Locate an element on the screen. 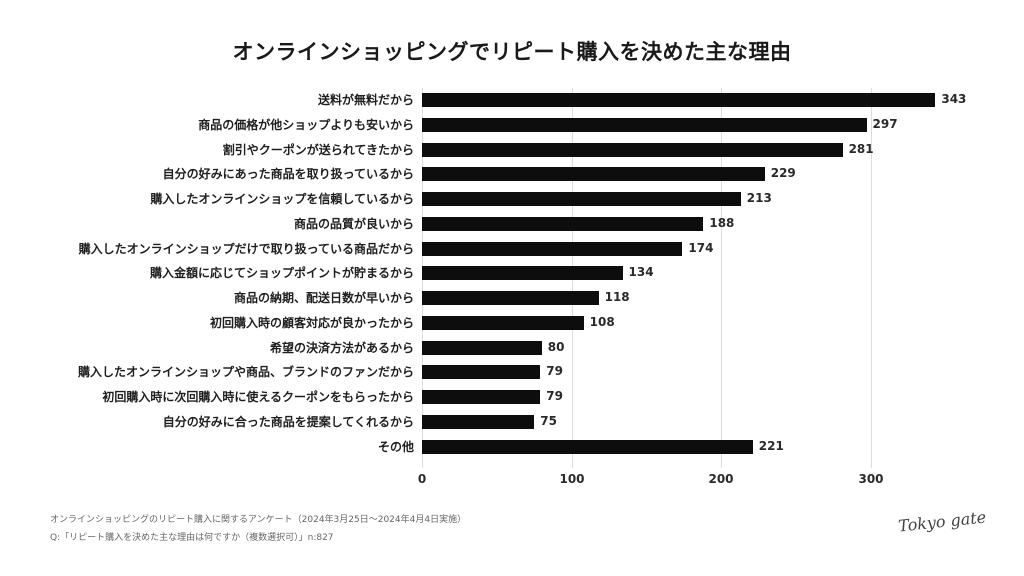 This screenshot has width=1024, height=576. bar-row: 商品の価格が他ショップよりも安いから 297 is located at coordinates (512, 125).